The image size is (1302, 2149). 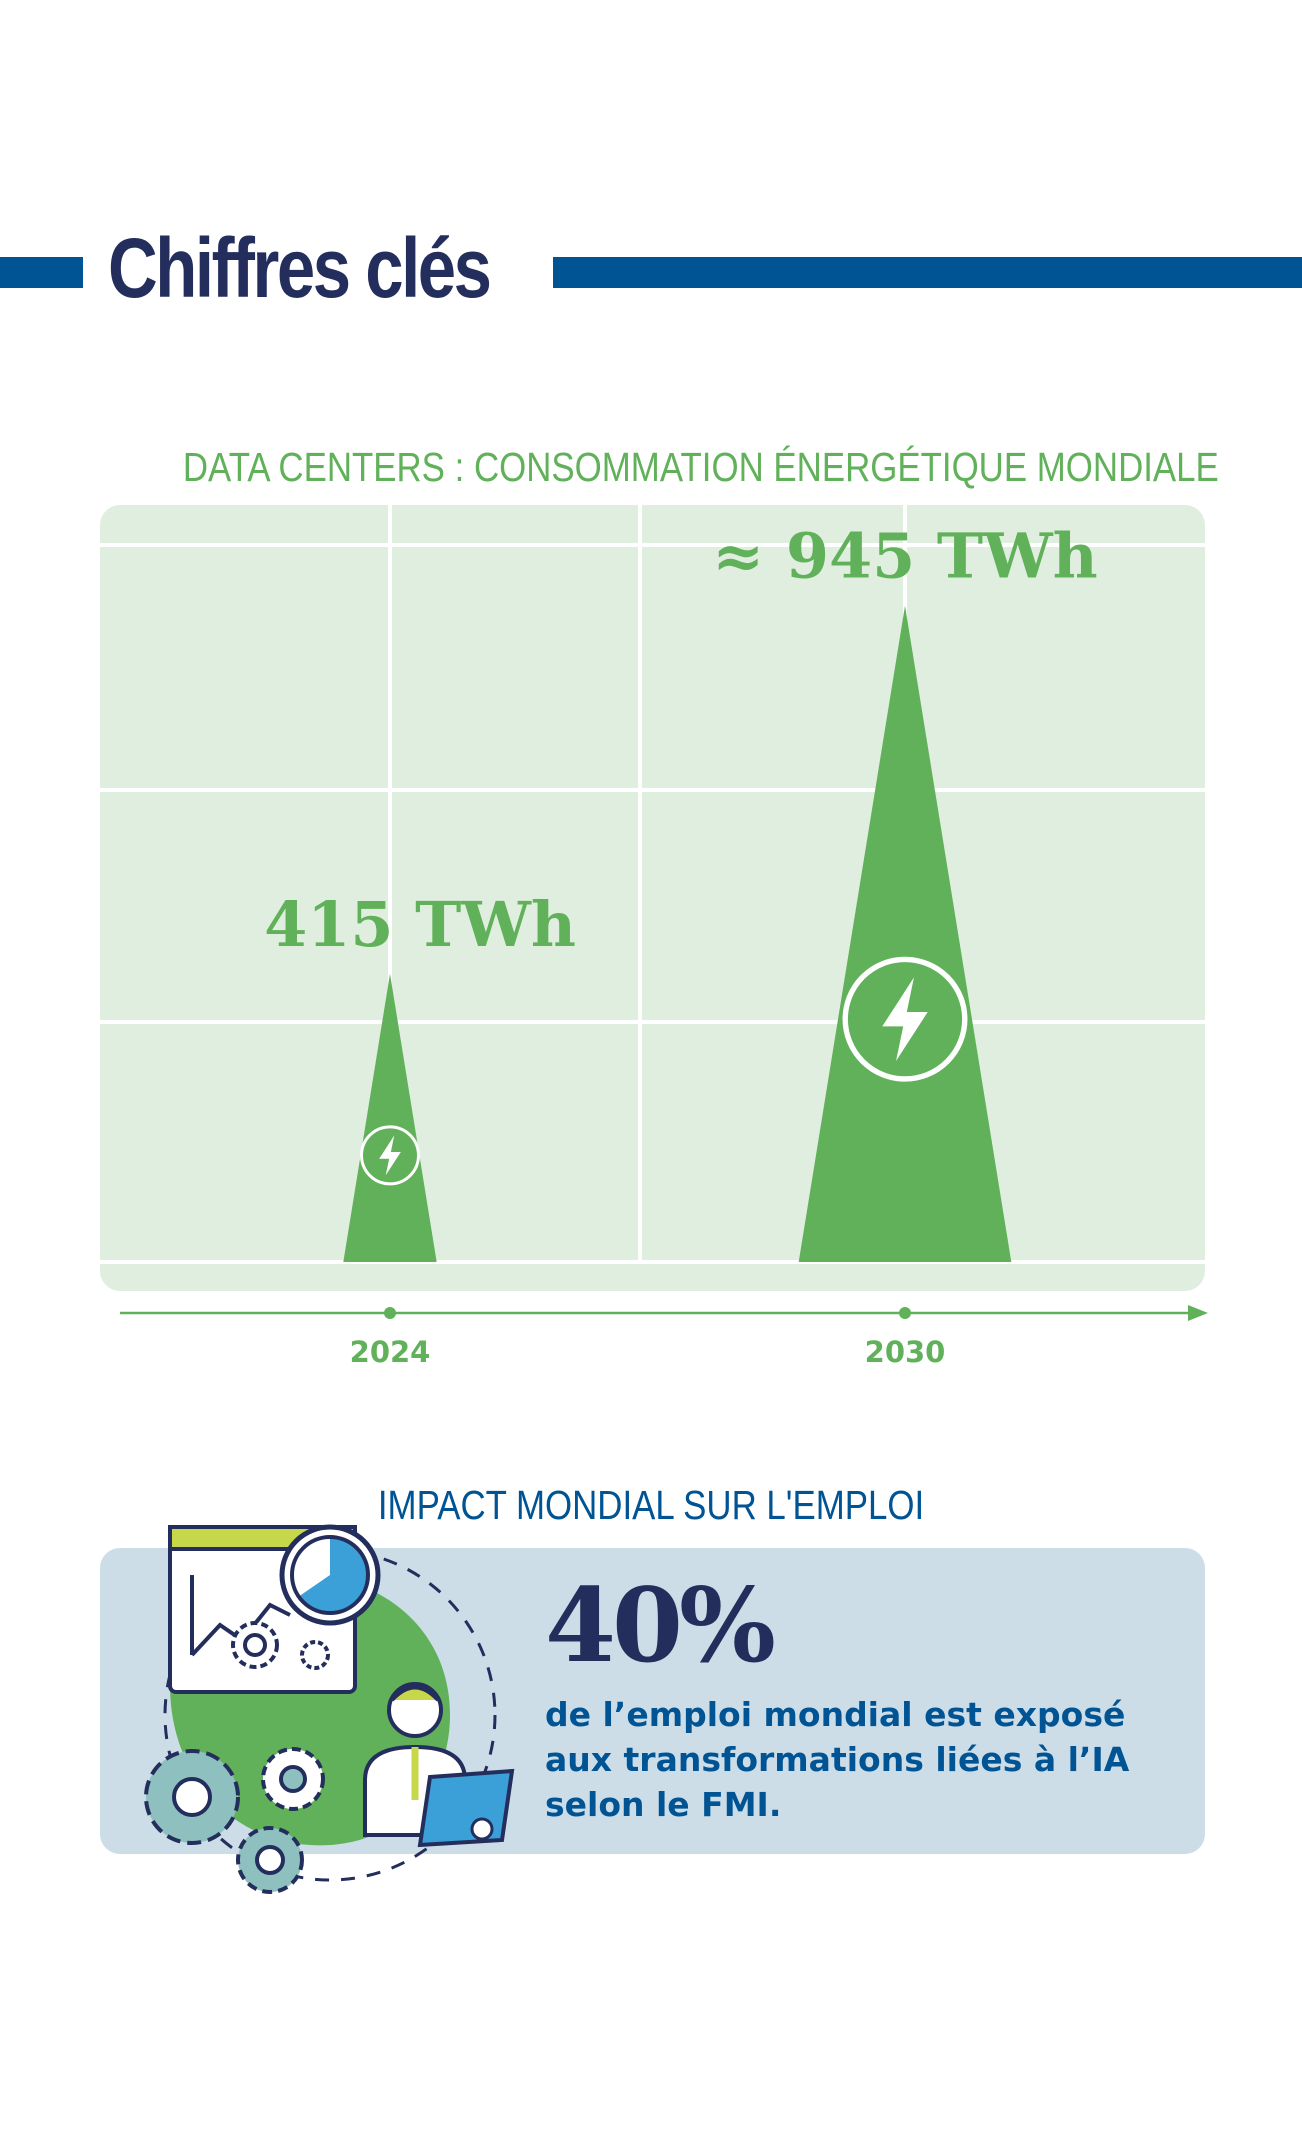 I want to click on bar-triangle-2030, so click(x=905, y=933).